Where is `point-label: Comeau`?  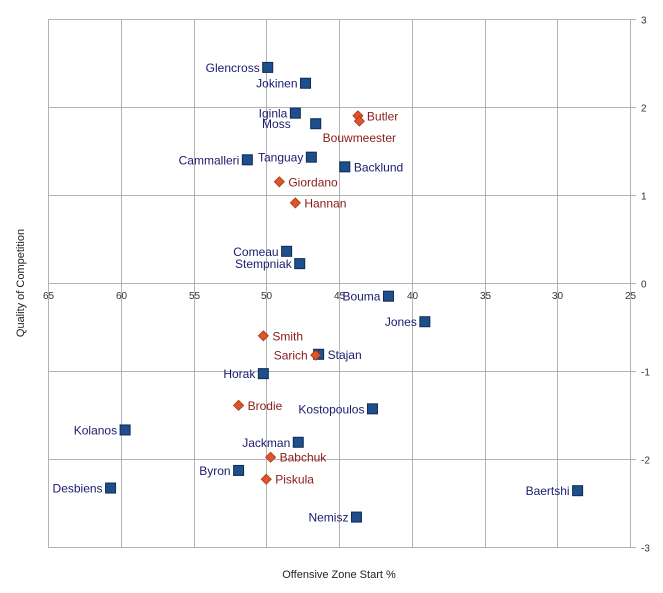 point-label: Comeau is located at coordinates (255, 252).